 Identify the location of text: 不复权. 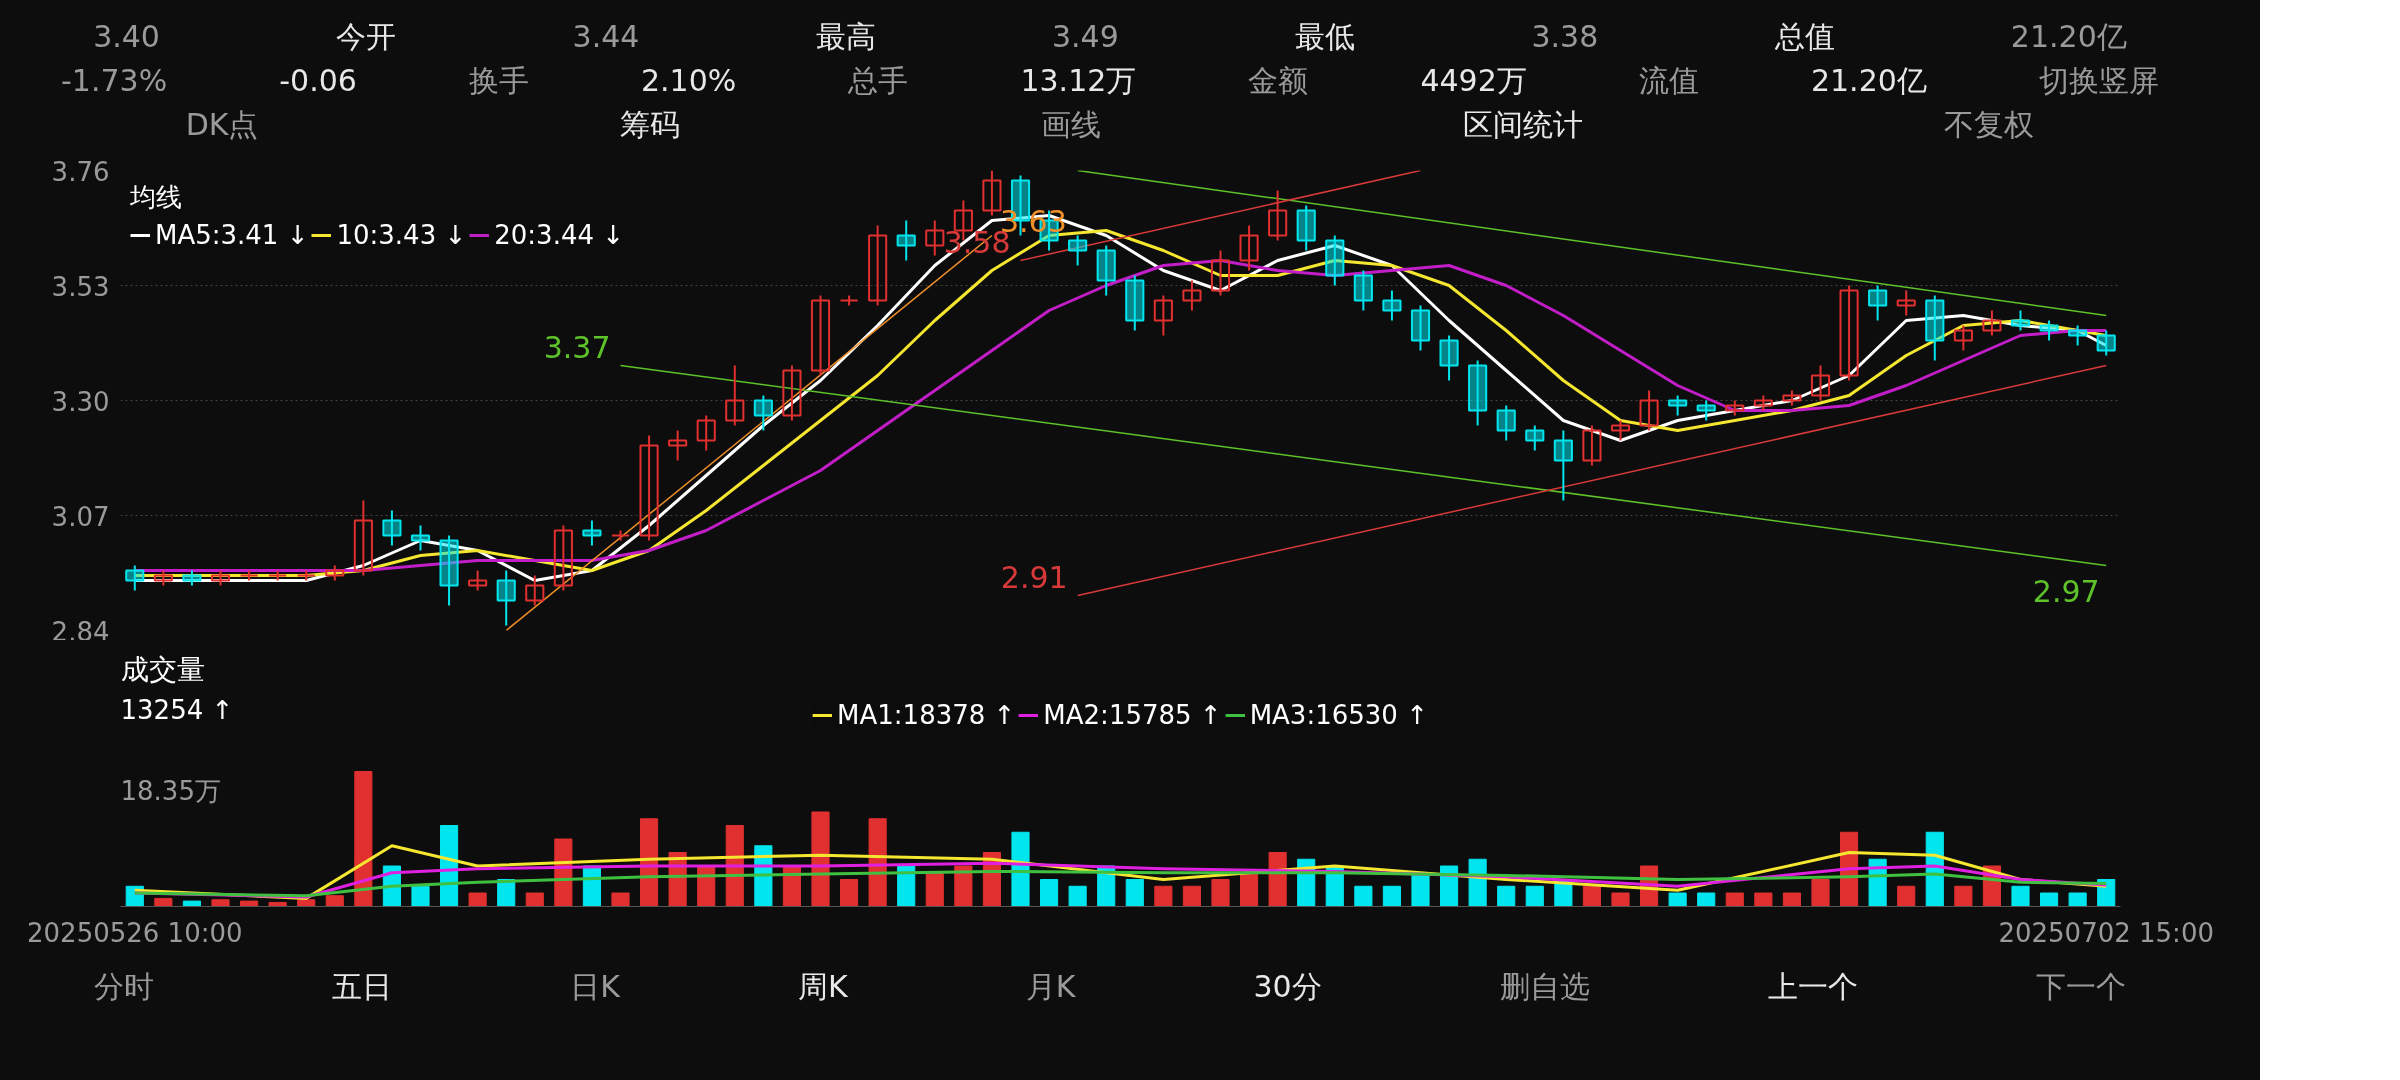
(1989, 125).